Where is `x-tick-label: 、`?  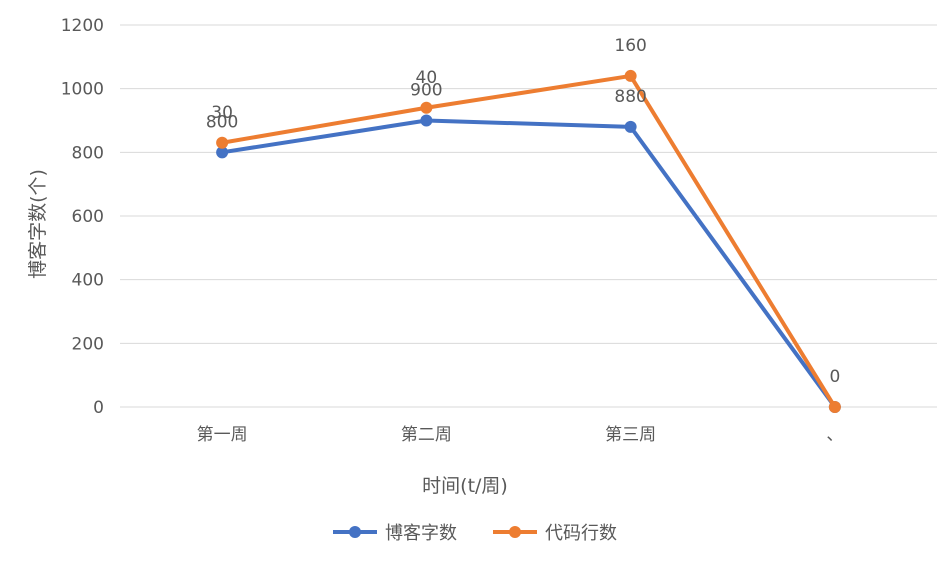 x-tick-label: 、 is located at coordinates (834, 435).